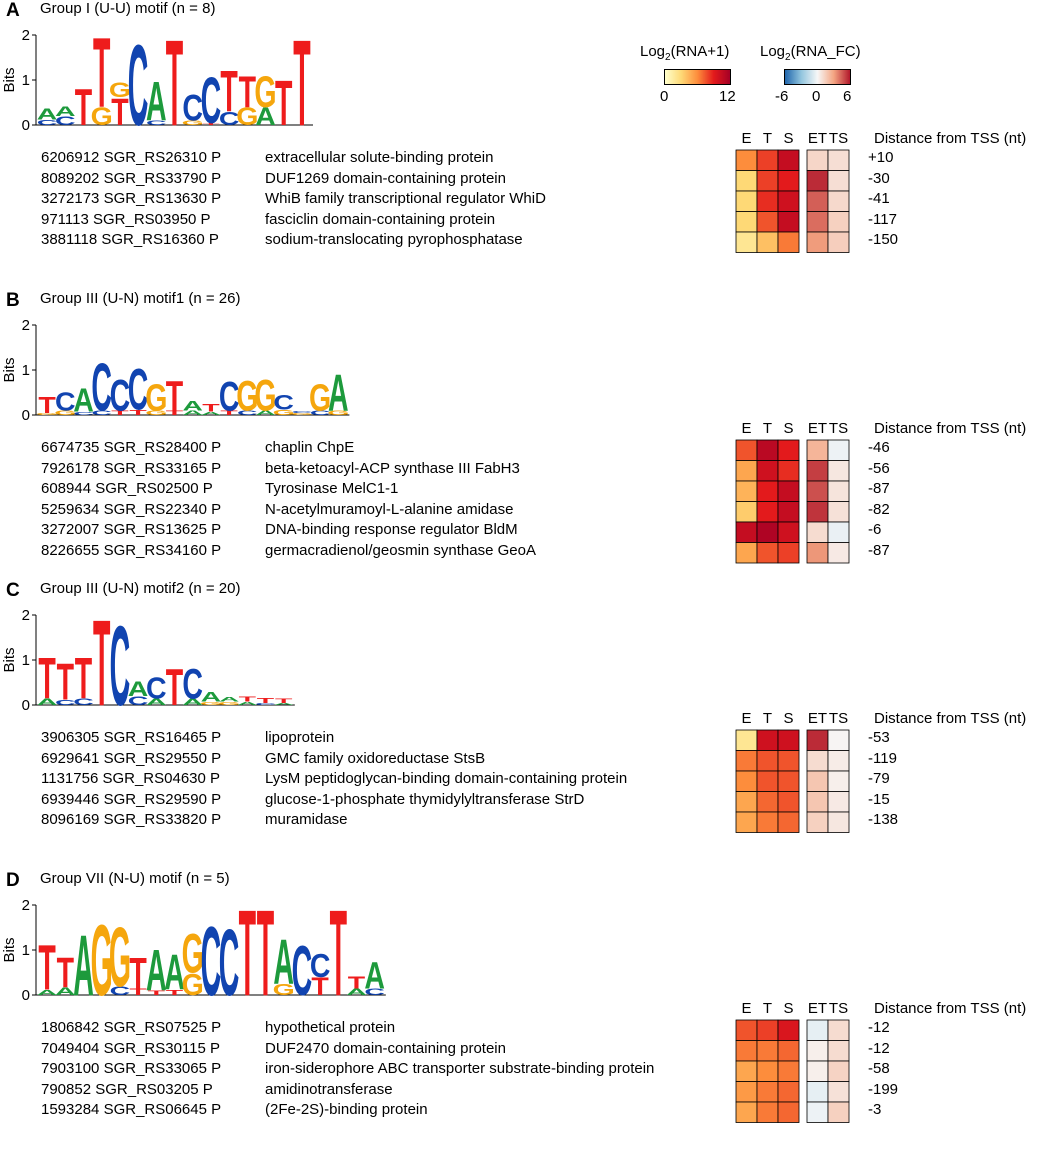 The width and height of the screenshot is (1052, 1160). Describe the element at coordinates (131, 157) in the screenshot. I see `gene-id: 6206912 SGR_RS26310 P` at that location.